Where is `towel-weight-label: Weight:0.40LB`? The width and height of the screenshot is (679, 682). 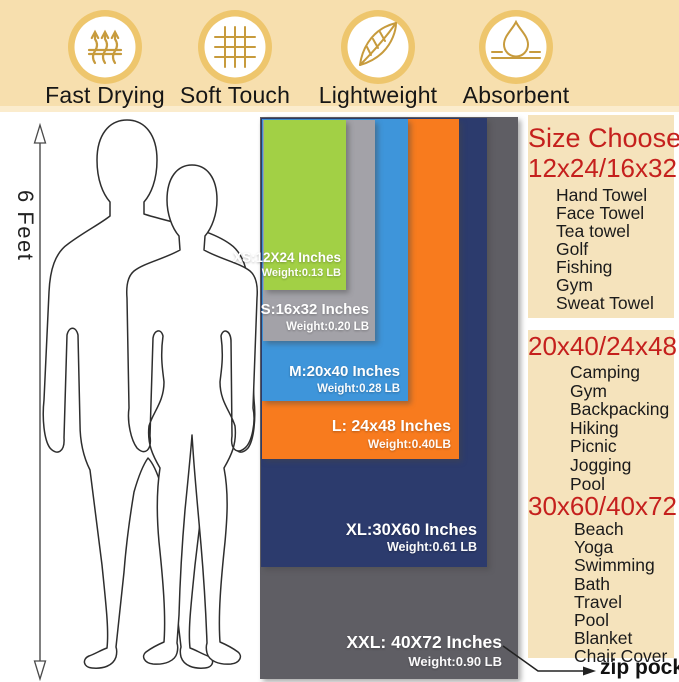 towel-weight-label: Weight:0.40LB is located at coordinates (409, 444).